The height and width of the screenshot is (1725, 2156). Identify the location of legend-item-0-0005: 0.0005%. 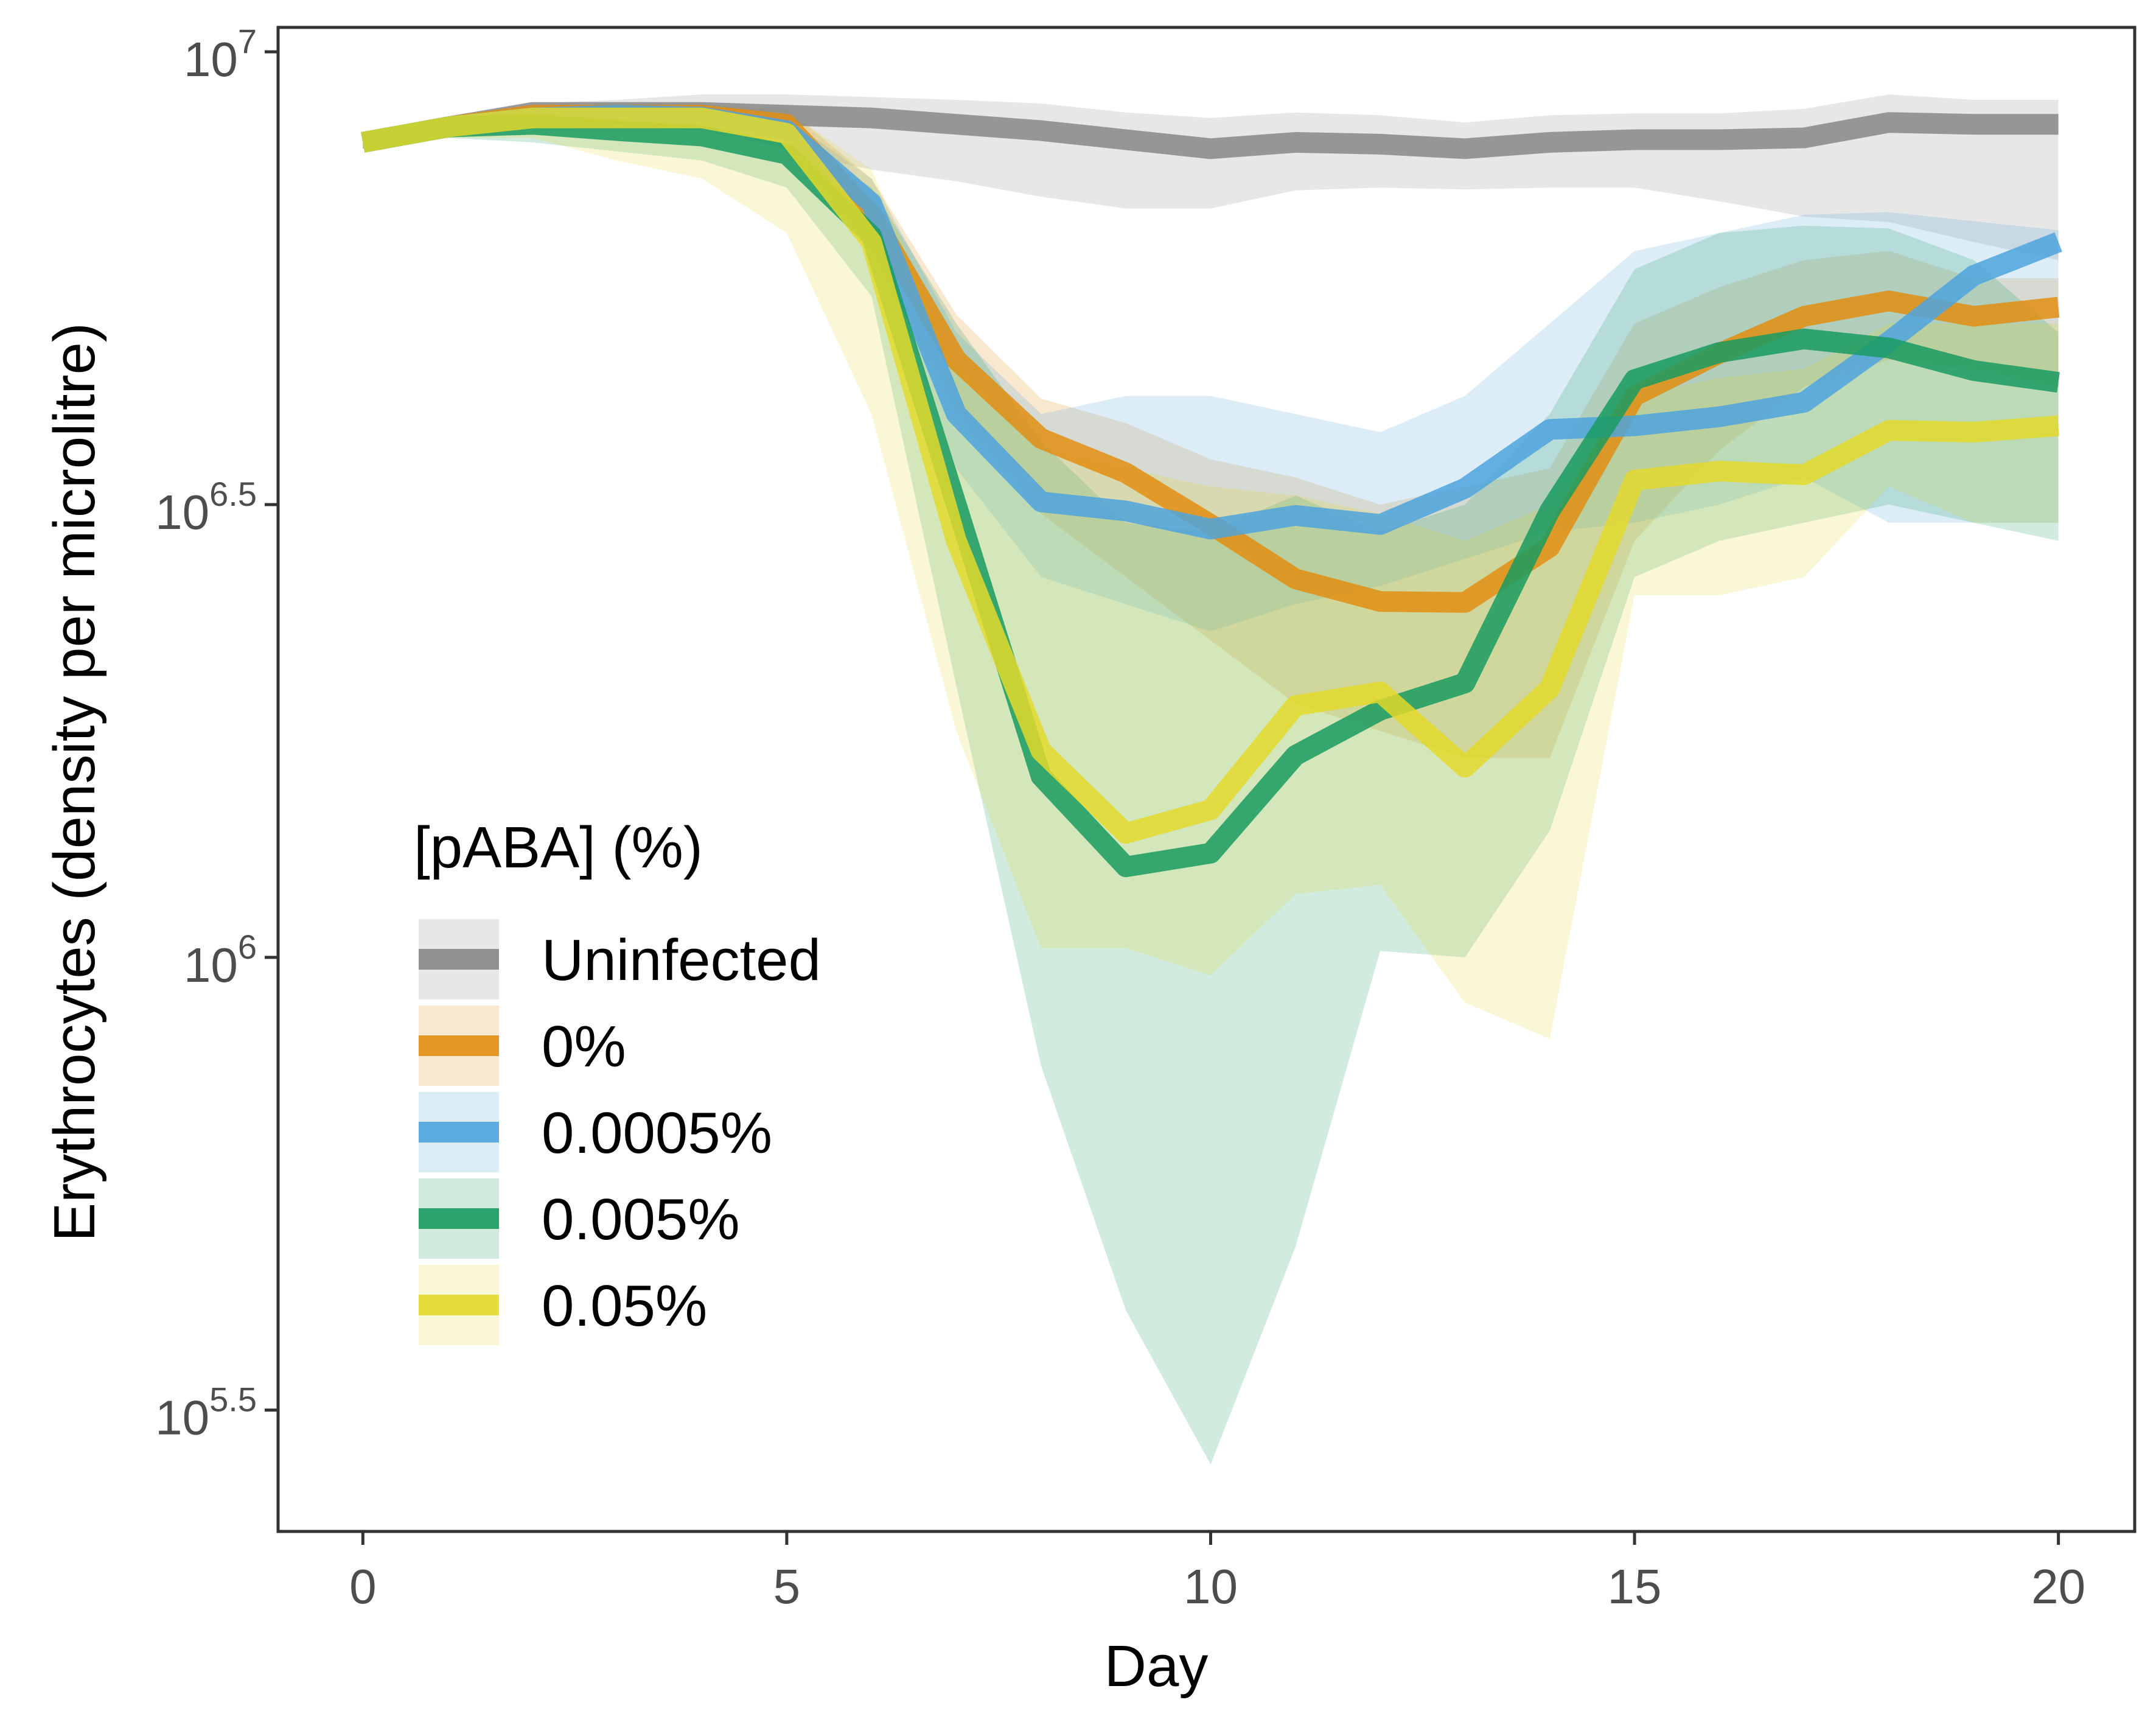
(595, 1132).